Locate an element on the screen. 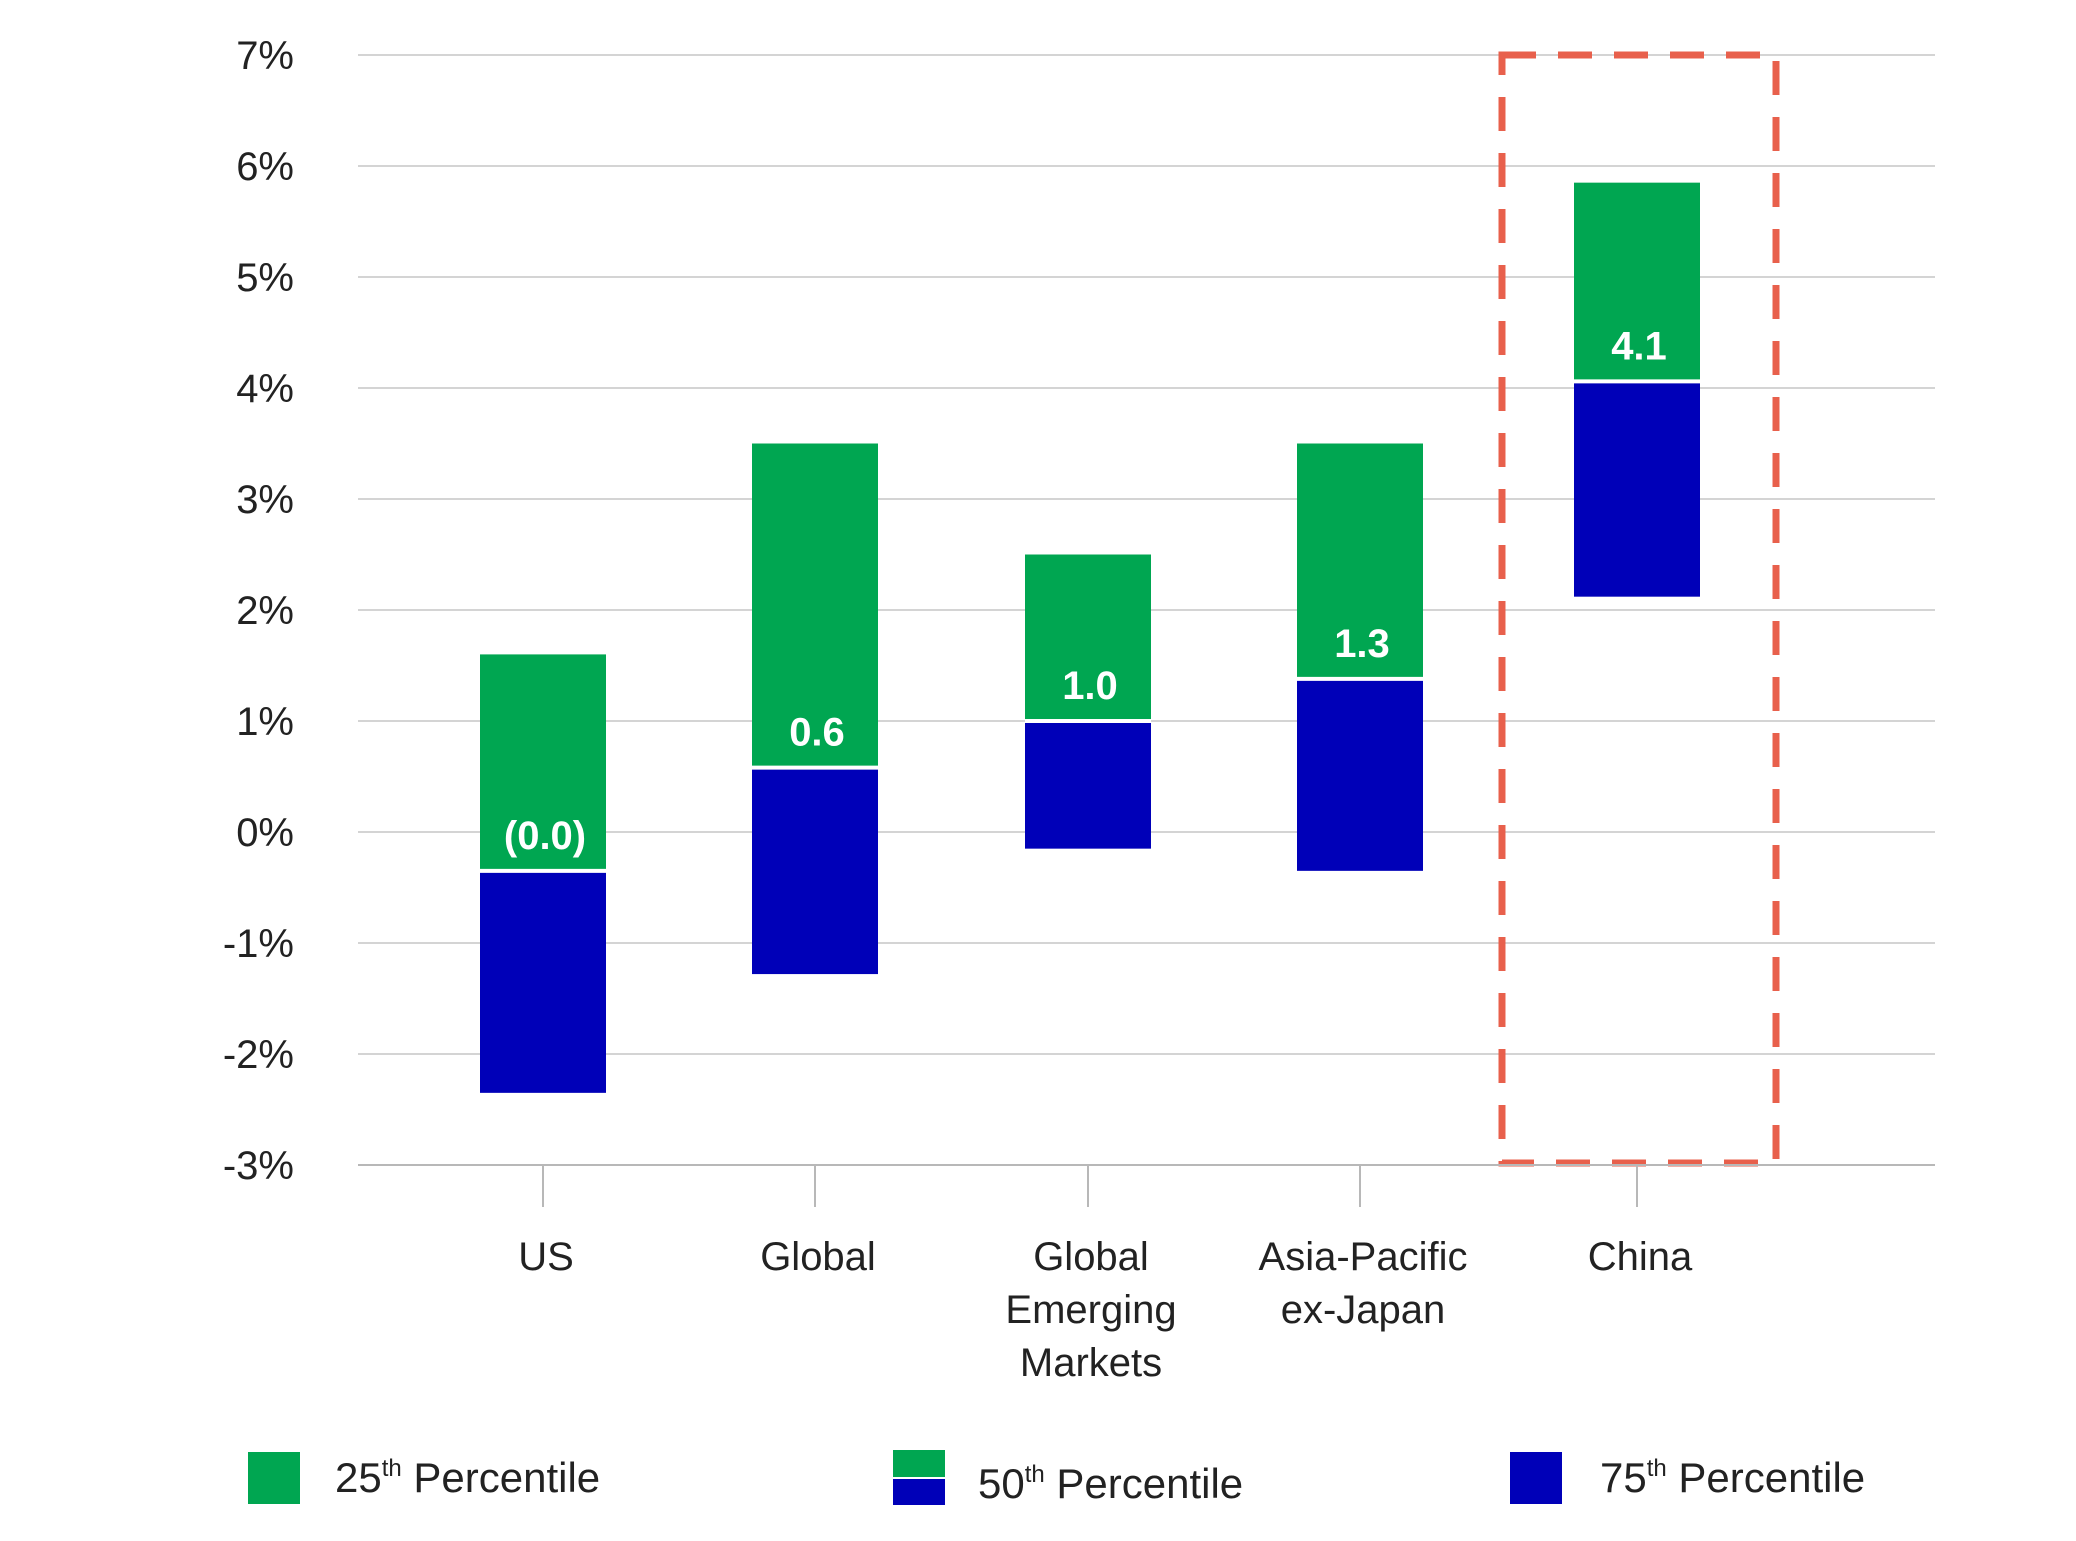 The width and height of the screenshot is (2076, 1541). x-category-label: Markets is located at coordinates (1091, 1363).